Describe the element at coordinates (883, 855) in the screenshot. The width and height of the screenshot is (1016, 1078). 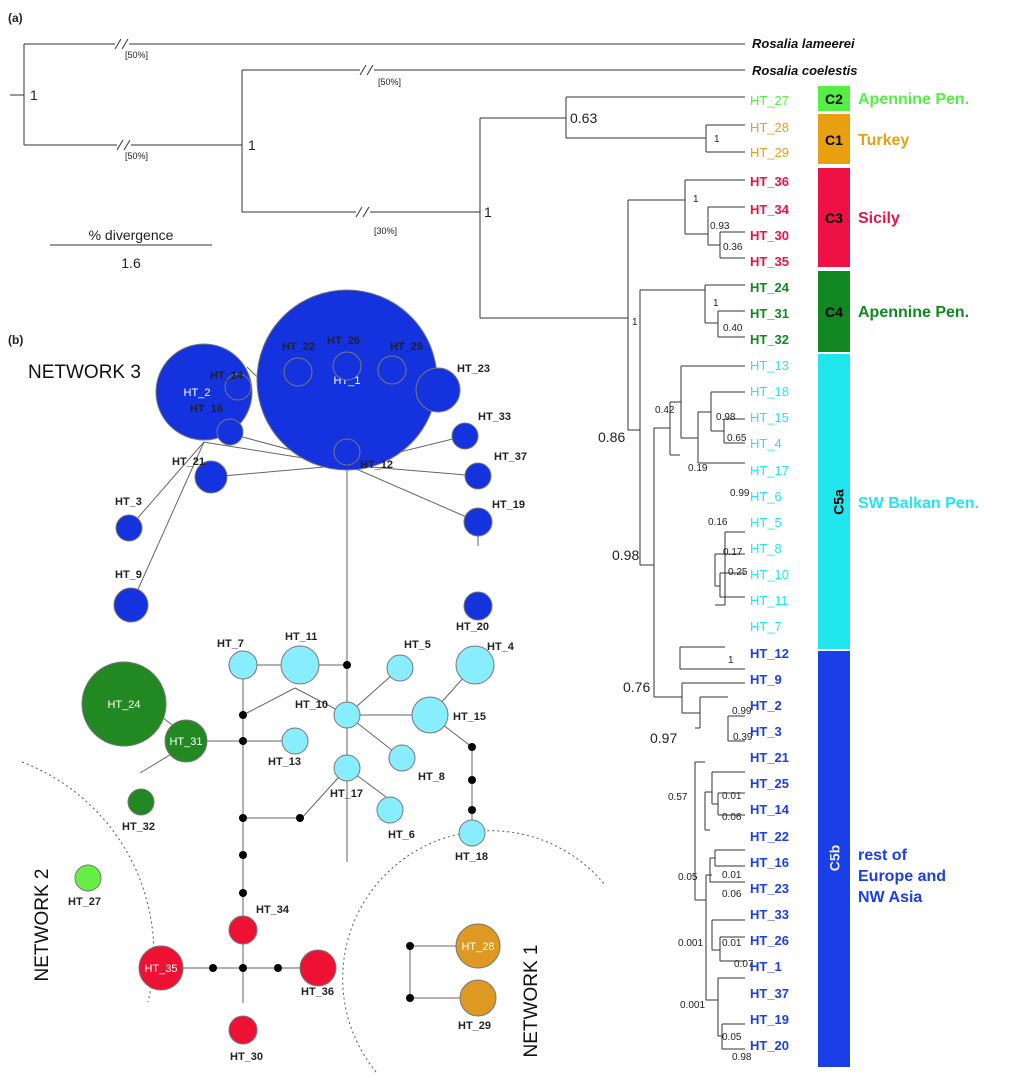
I see `clade-region-line: rest of` at that location.